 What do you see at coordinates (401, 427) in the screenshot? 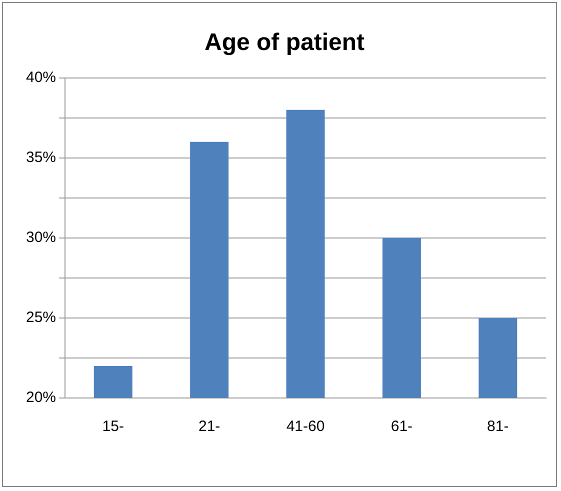
I see `x-tick-label: 61-` at bounding box center [401, 427].